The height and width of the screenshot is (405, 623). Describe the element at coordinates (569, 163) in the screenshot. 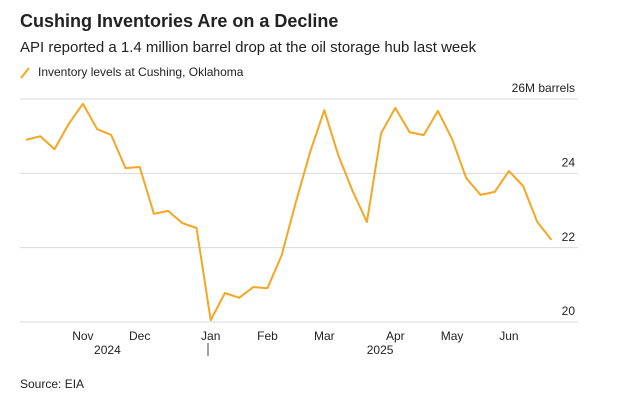

I see `y-tick-label: 24` at that location.